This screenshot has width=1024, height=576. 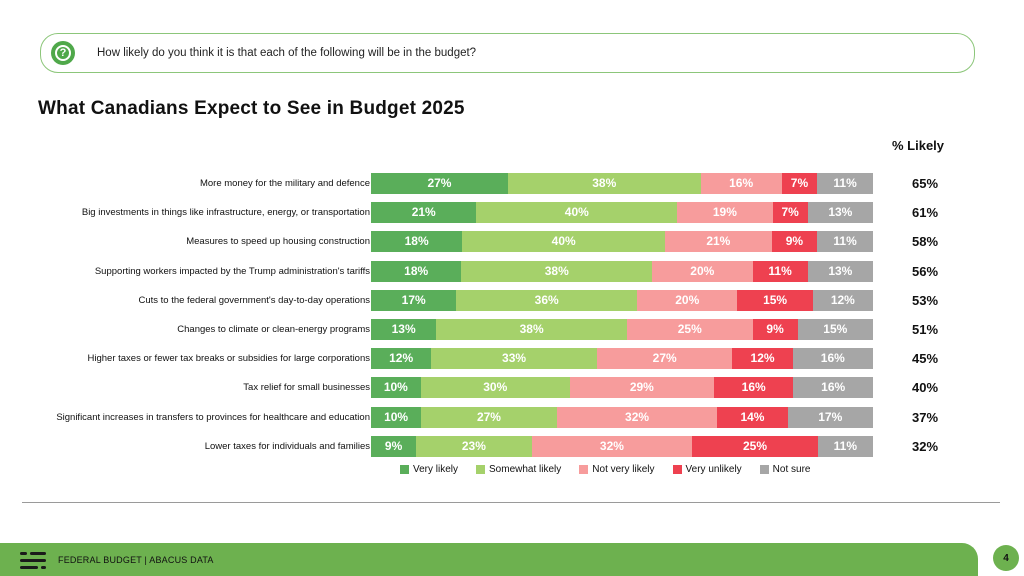 I want to click on divider, so click(x=511, y=502).